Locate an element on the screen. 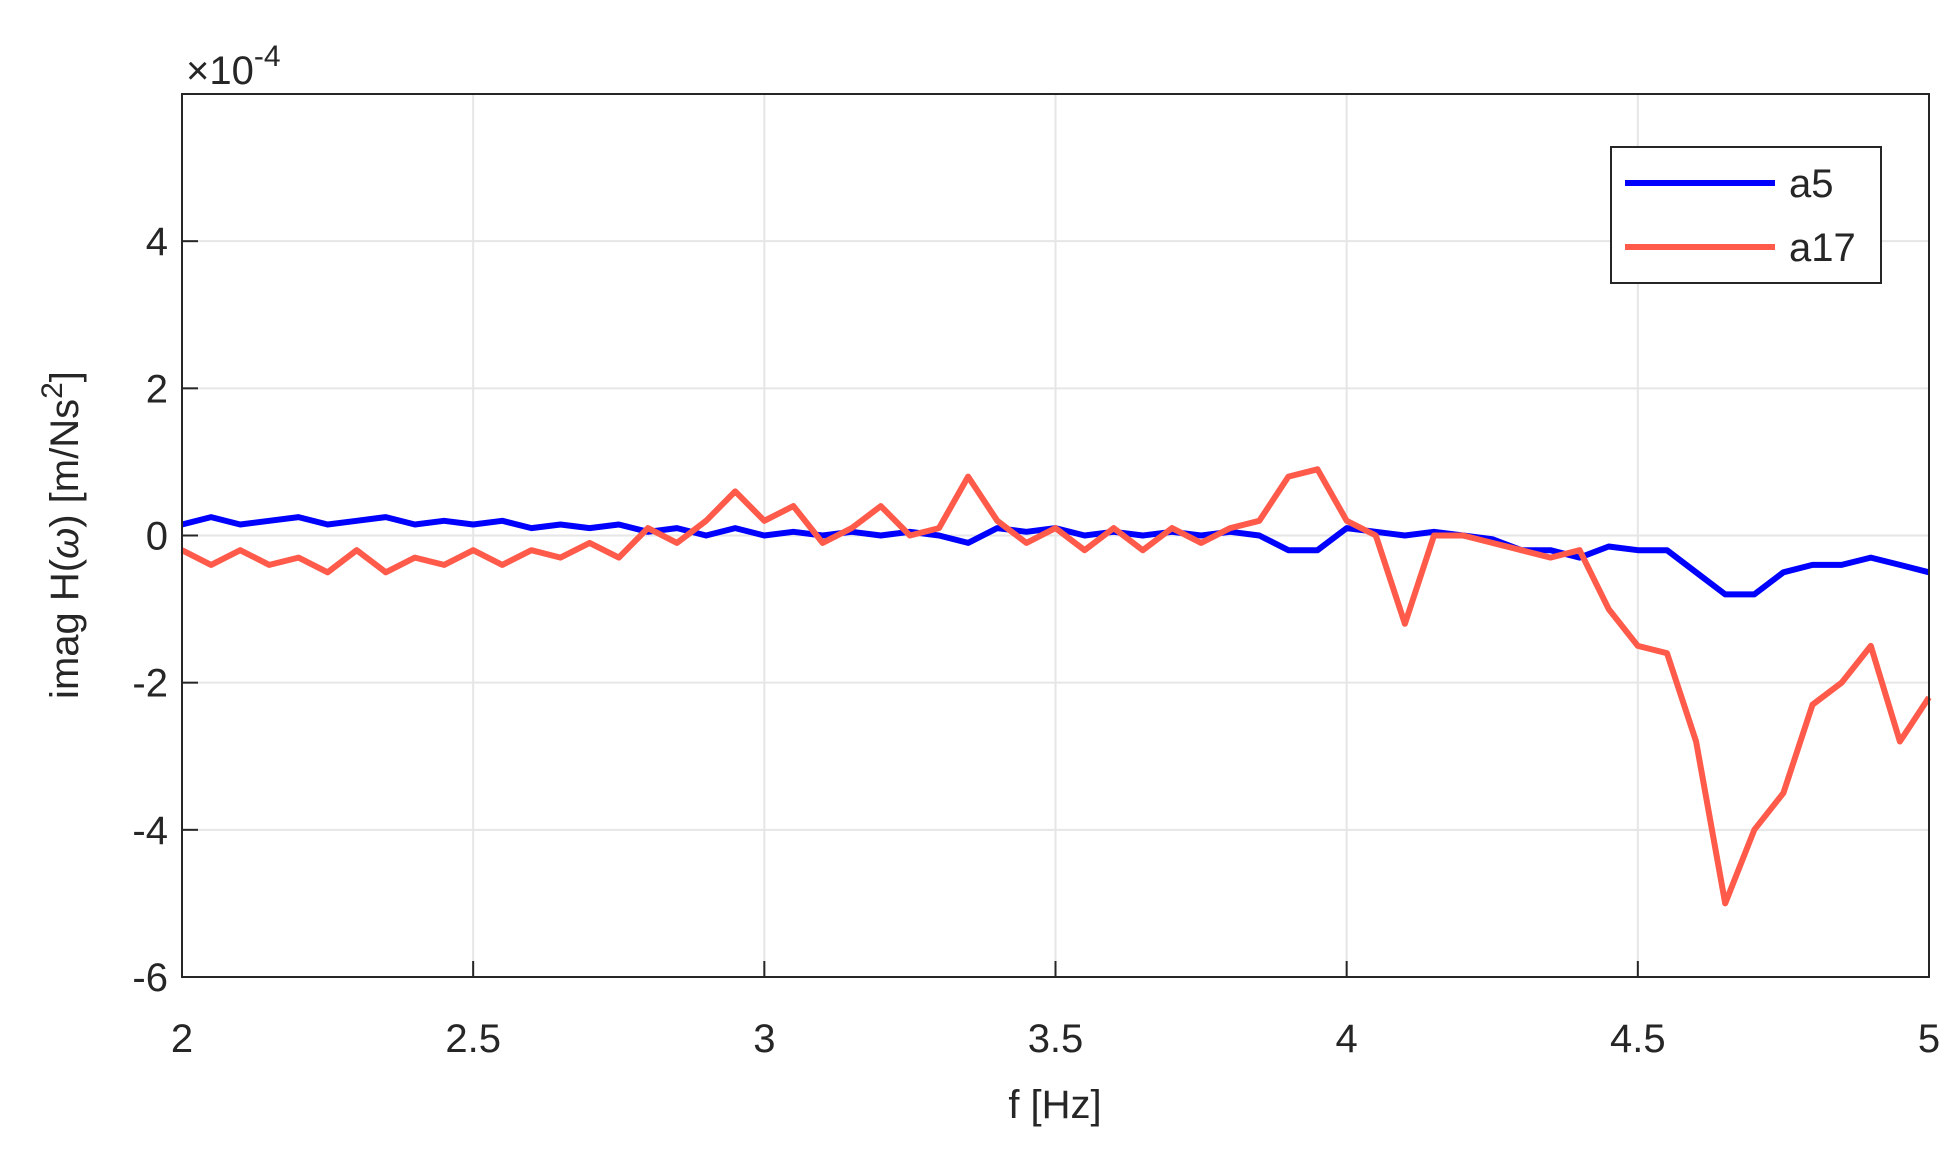  legend-label: a5 is located at coordinates (1811, 184).